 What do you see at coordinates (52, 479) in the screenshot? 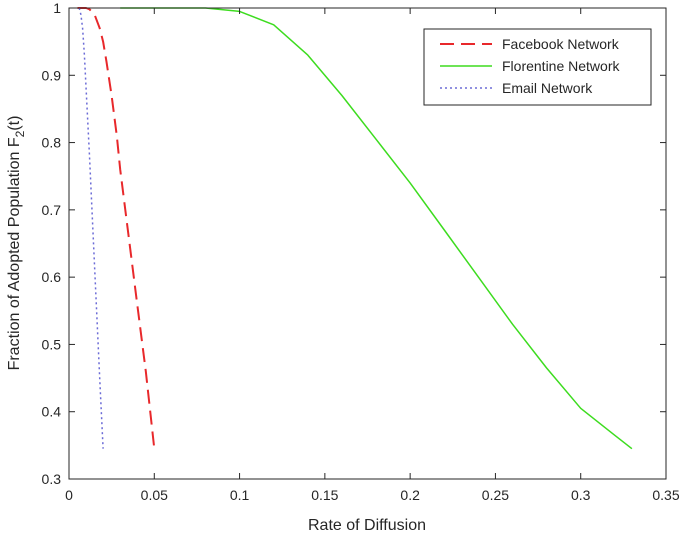
I see `y-tick-label: 0.3` at bounding box center [52, 479].